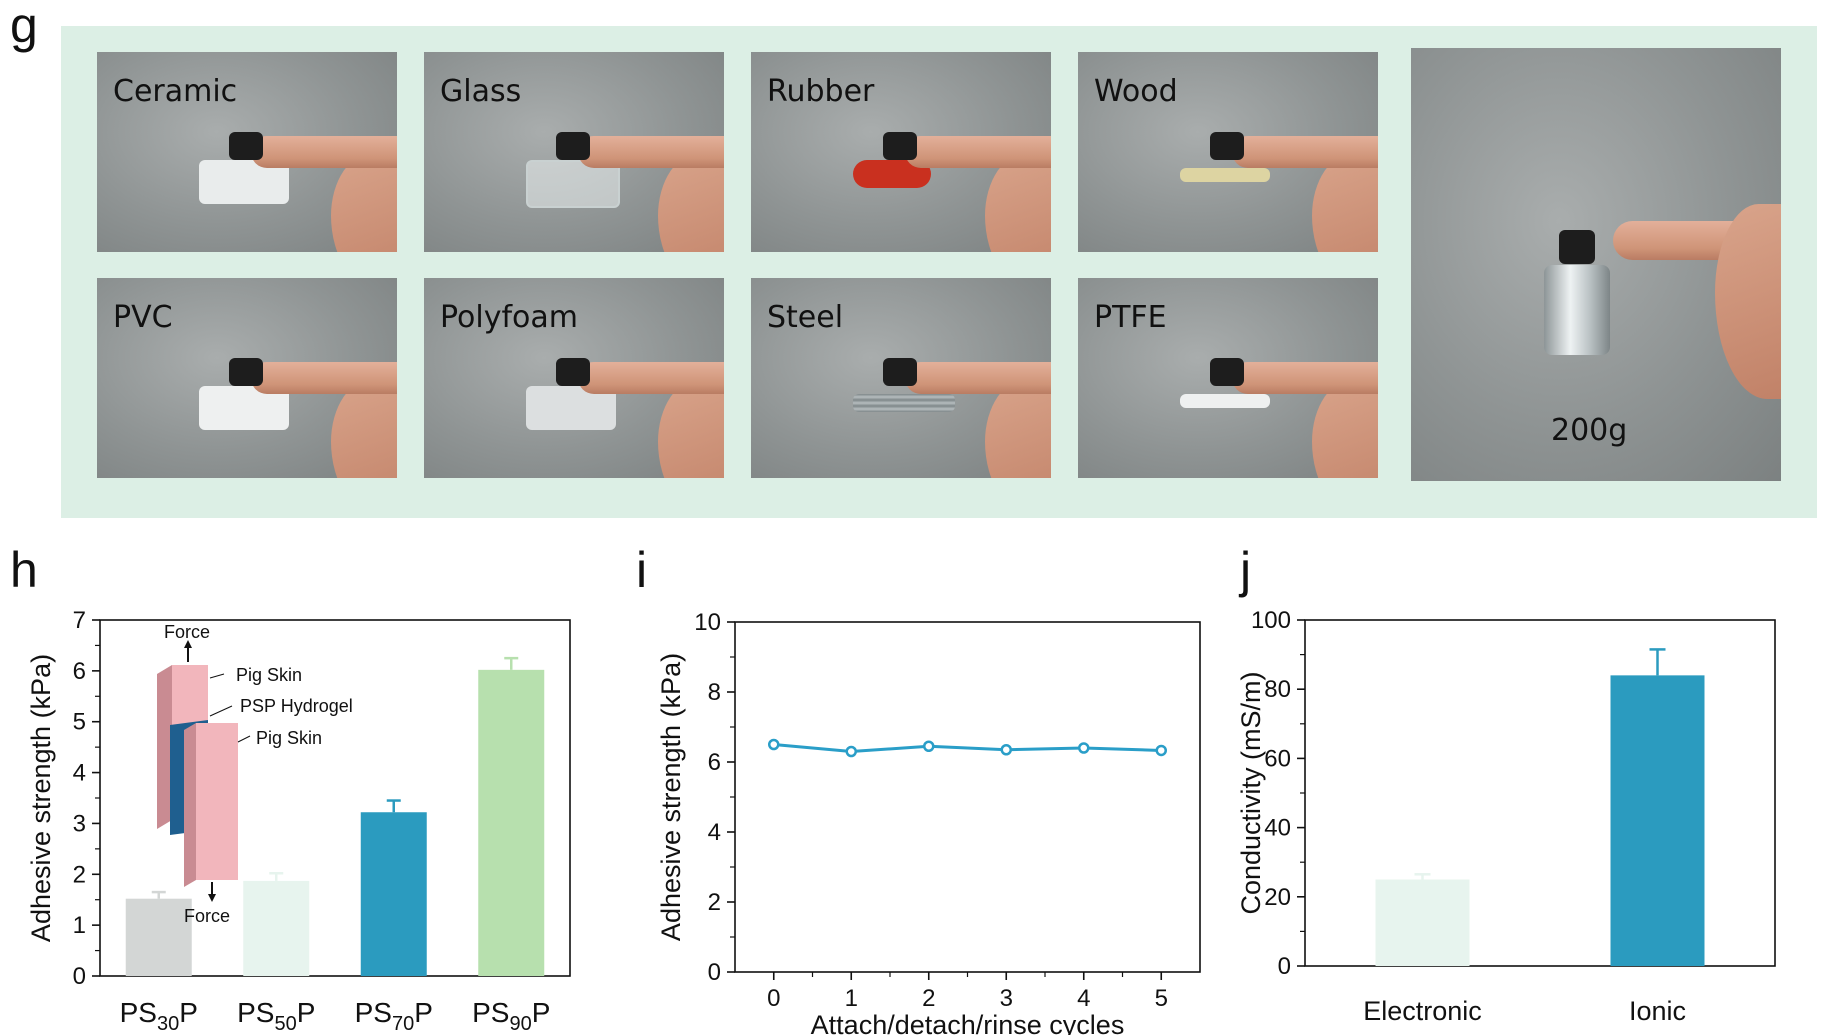 Image resolution: width=1831 pixels, height=1035 pixels. Describe the element at coordinates (175, 91) in the screenshot. I see `photo-label: Ceramic` at that location.